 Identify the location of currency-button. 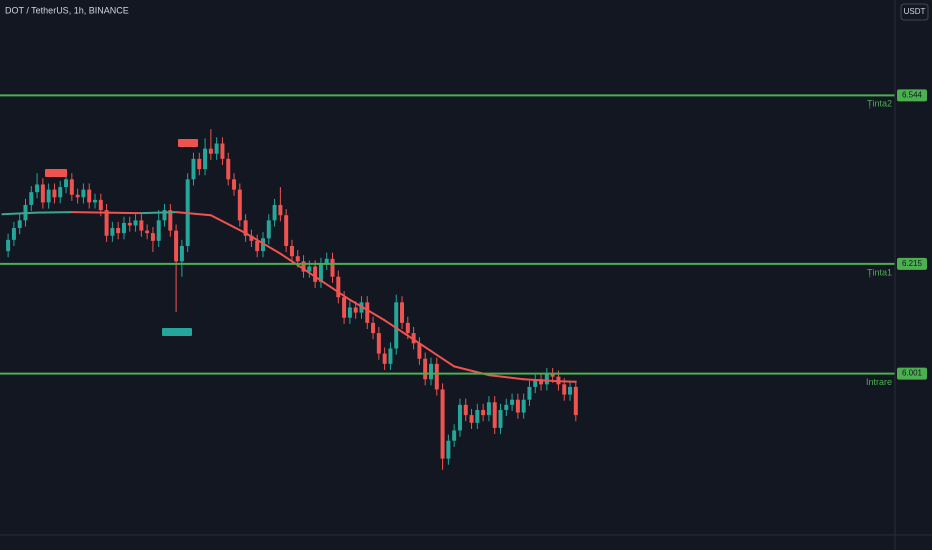
(914, 12).